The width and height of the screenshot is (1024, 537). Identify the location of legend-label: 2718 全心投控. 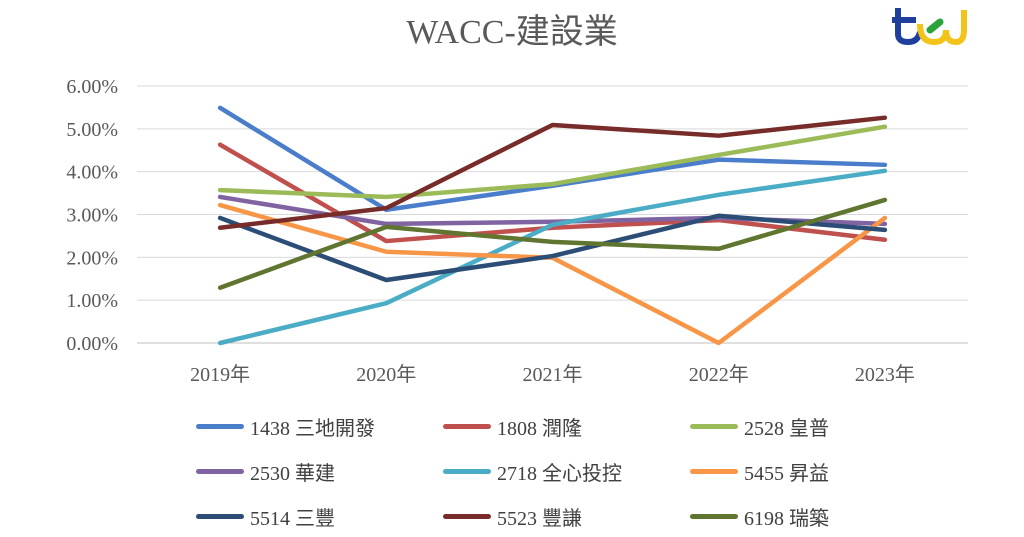
(559, 474).